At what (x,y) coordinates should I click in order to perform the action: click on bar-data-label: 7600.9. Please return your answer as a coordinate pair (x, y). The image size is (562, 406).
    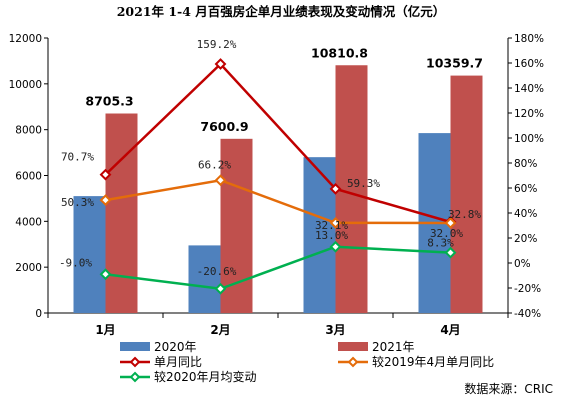
    Looking at the image, I should click on (224, 126).